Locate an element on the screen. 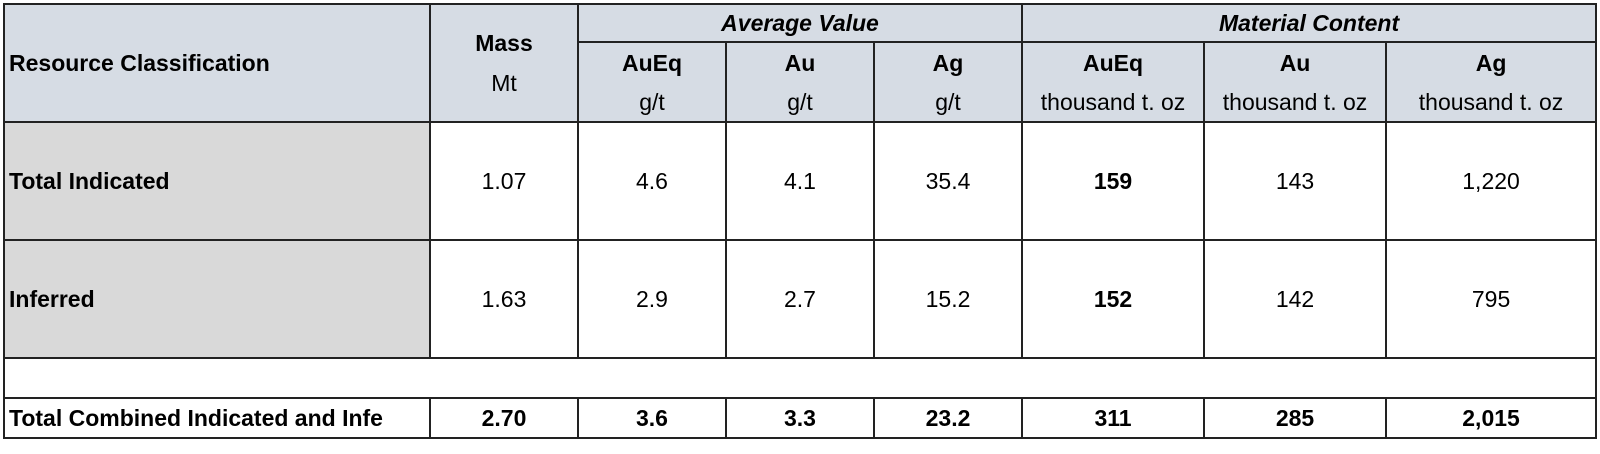  spacer-cell is located at coordinates (800, 378).